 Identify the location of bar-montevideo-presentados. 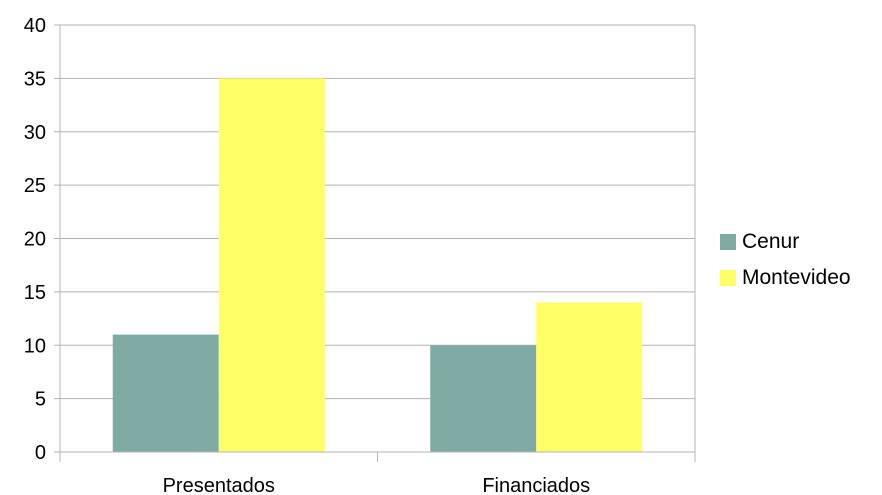
(271, 265).